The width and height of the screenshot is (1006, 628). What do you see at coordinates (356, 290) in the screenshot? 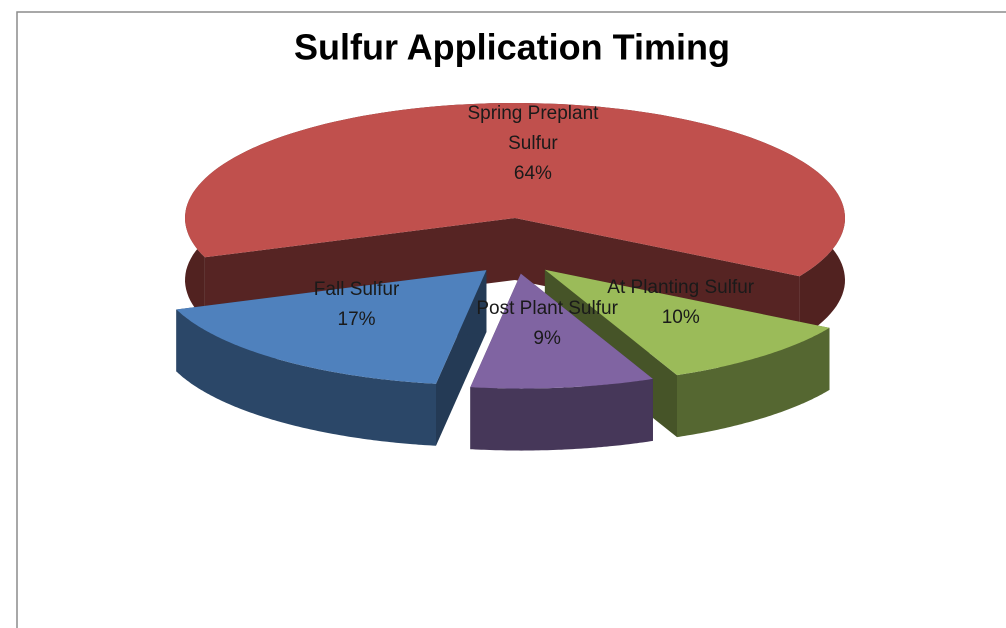
I see `slice-label: Fall Sulfur` at bounding box center [356, 290].